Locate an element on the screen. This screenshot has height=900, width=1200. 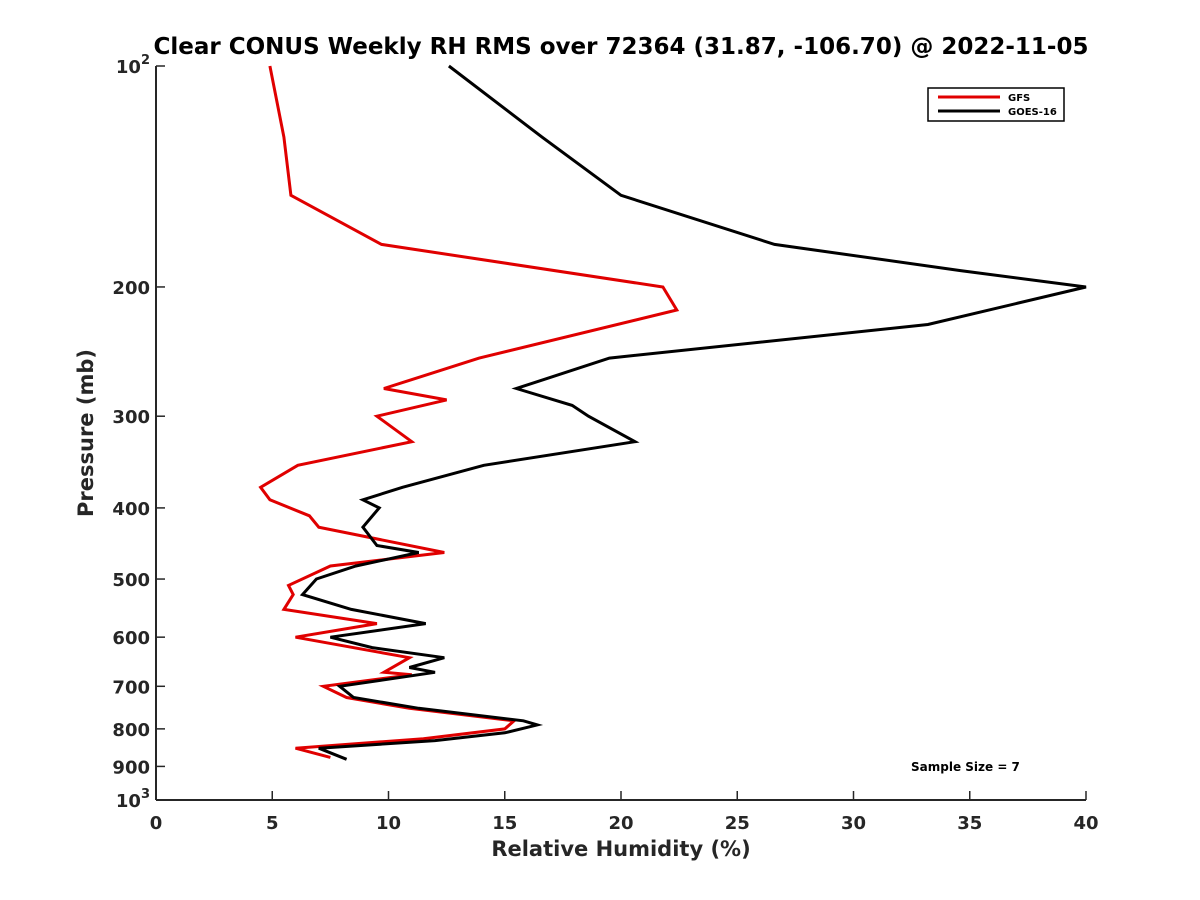
y-tick-label: 800 is located at coordinates (131, 730).